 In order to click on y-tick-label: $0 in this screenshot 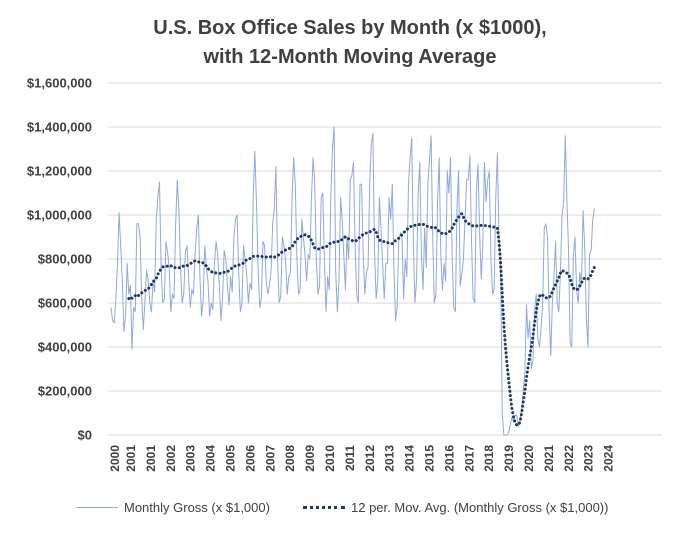, I will do `click(85, 435)`.